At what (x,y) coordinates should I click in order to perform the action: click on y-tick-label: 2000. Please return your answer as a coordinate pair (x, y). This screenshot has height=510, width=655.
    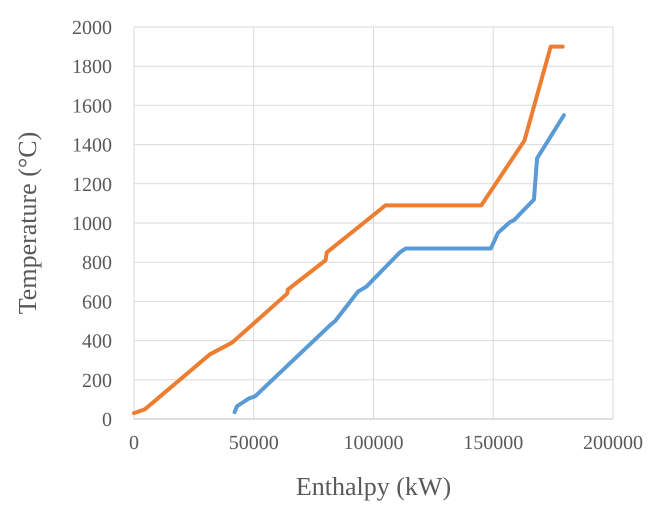
    Looking at the image, I should click on (92, 28).